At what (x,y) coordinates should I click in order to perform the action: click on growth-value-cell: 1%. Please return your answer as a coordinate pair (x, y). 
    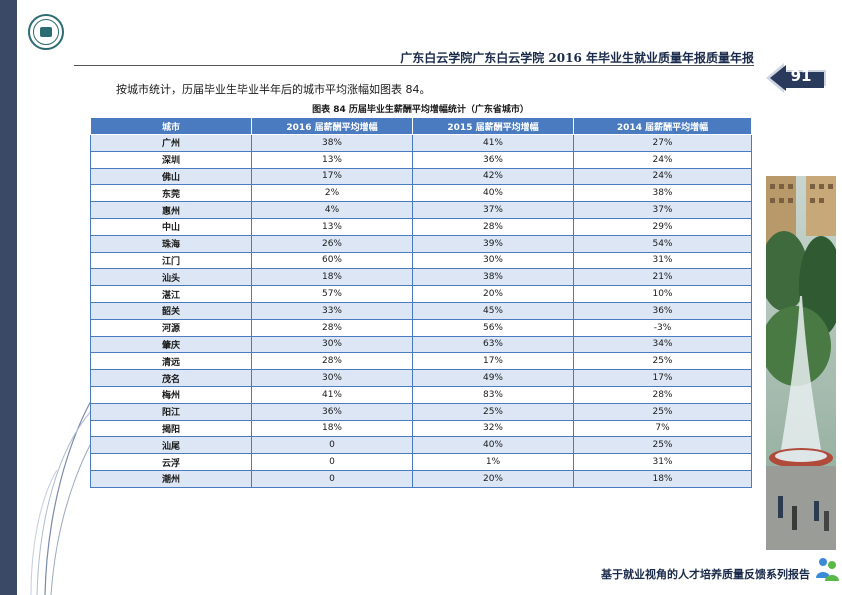
    Looking at the image, I should click on (493, 462).